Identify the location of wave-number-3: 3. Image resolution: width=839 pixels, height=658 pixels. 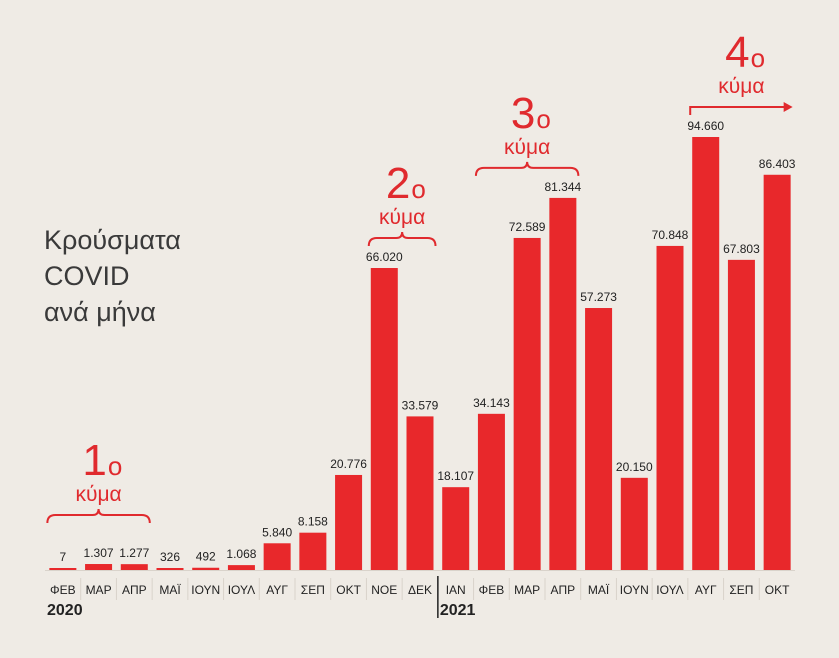
(523, 113).